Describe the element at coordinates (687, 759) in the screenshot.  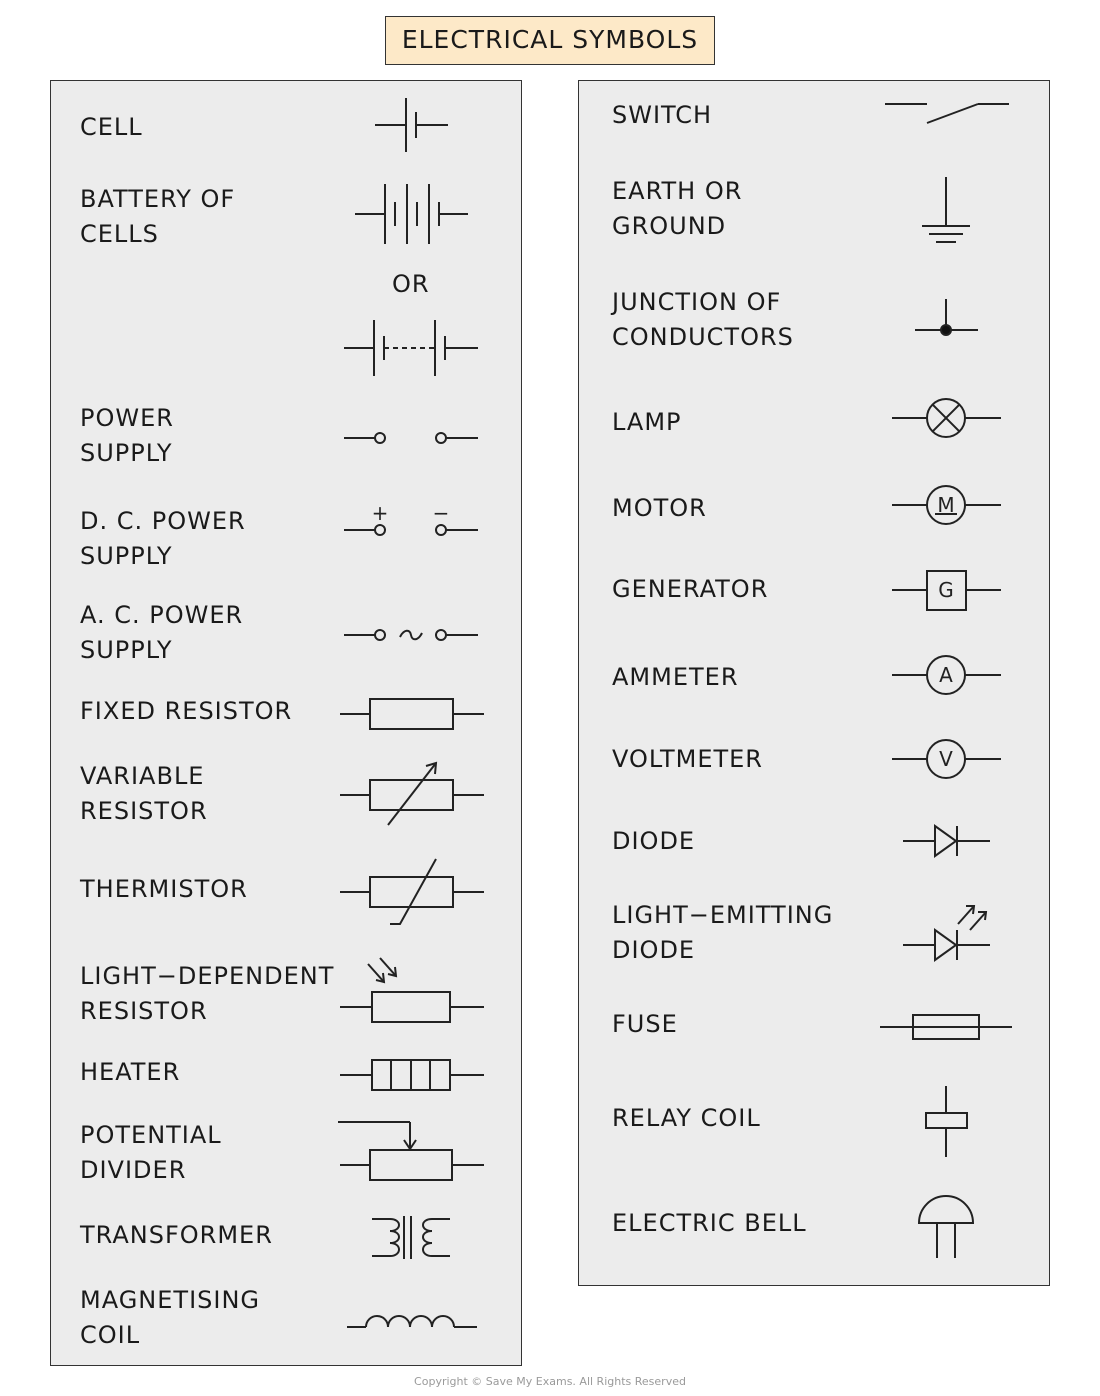
I see `label-voltmeter: VOLTMETER` at that location.